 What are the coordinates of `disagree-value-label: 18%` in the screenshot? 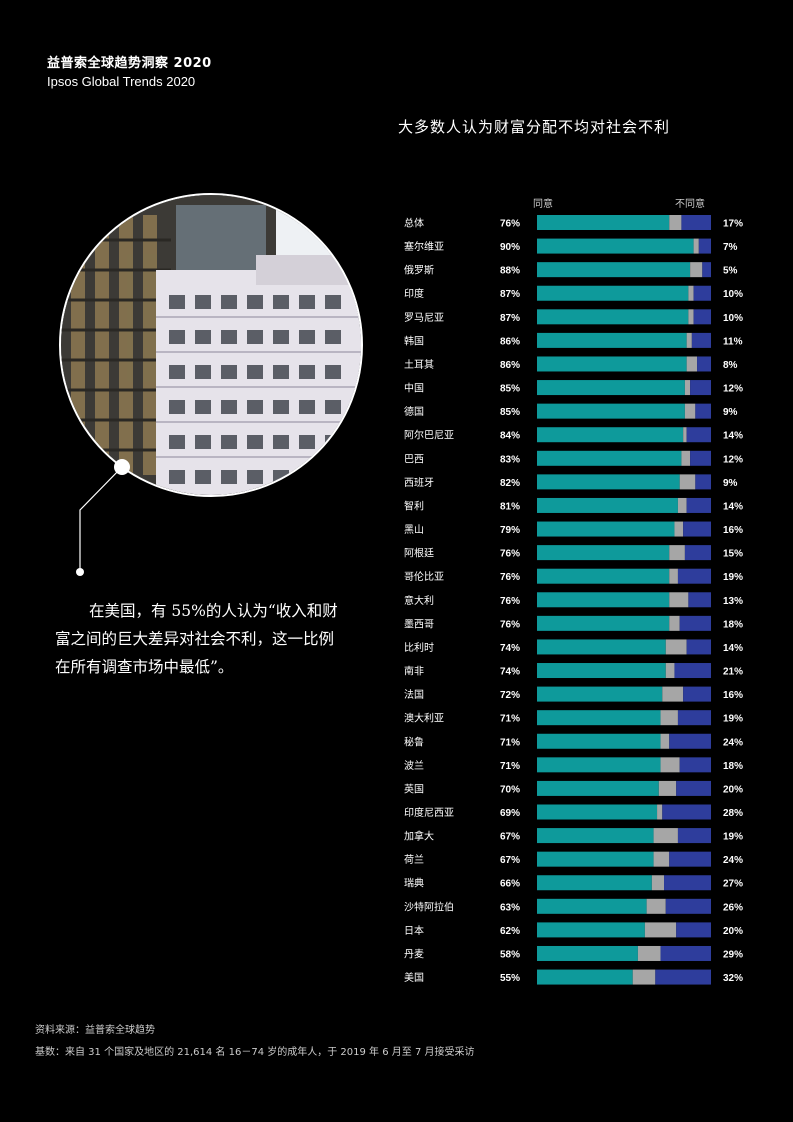 It's located at (733, 766).